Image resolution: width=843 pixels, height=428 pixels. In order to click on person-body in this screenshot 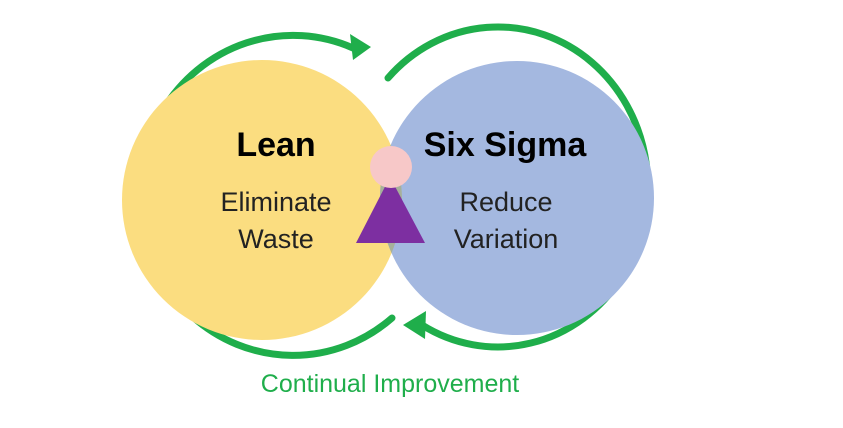, I will do `click(390, 210)`.